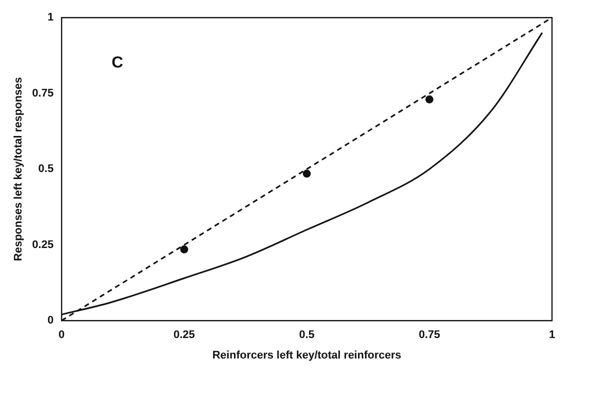 The height and width of the screenshot is (394, 610). What do you see at coordinates (43, 244) in the screenshot?
I see `y-tick-label: 0.25` at bounding box center [43, 244].